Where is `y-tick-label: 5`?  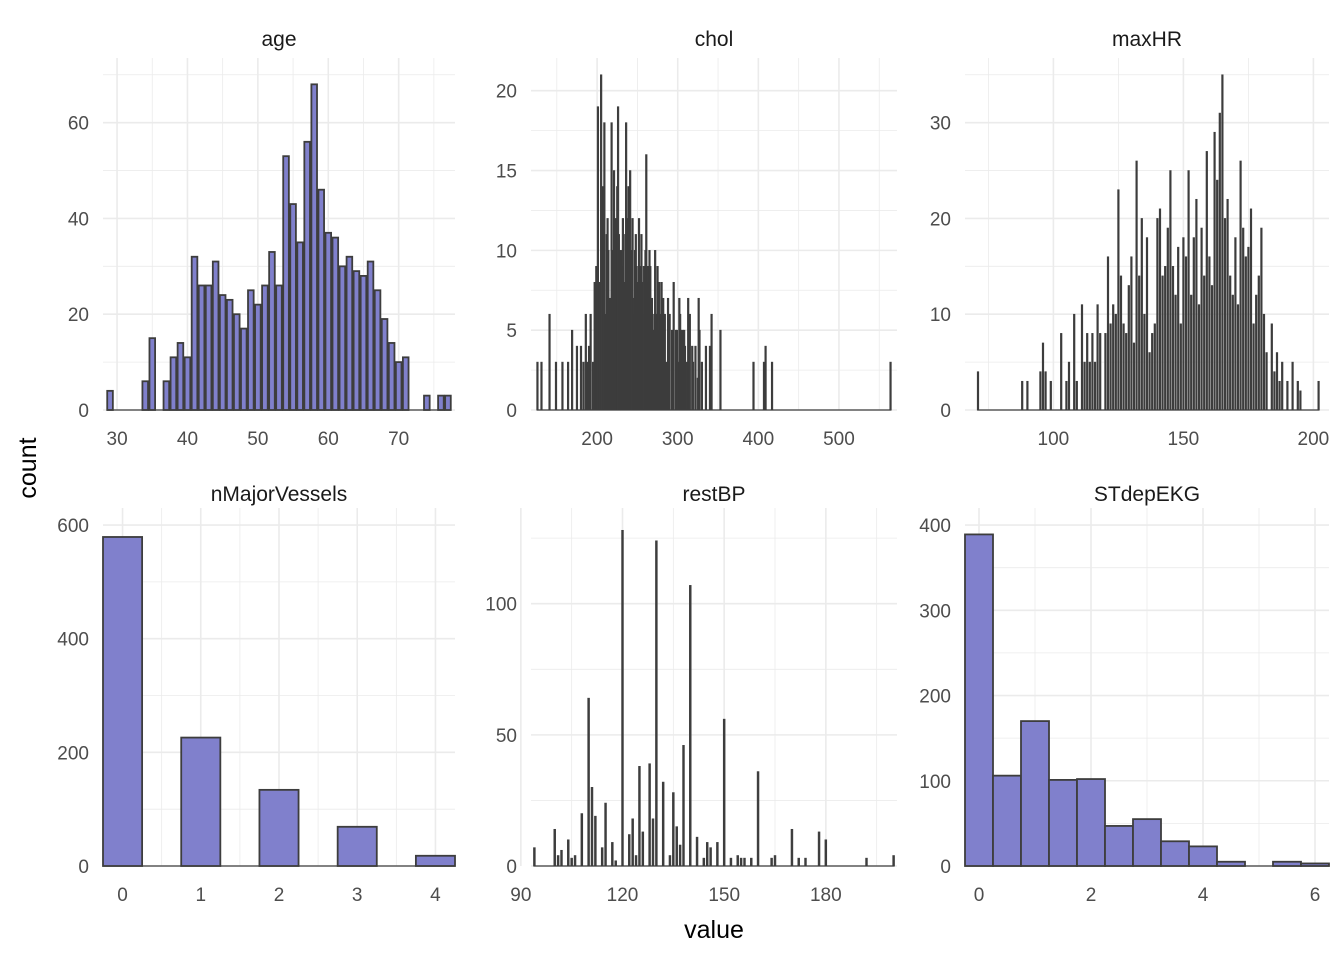
y-tick-label: 5 is located at coordinates (511, 331).